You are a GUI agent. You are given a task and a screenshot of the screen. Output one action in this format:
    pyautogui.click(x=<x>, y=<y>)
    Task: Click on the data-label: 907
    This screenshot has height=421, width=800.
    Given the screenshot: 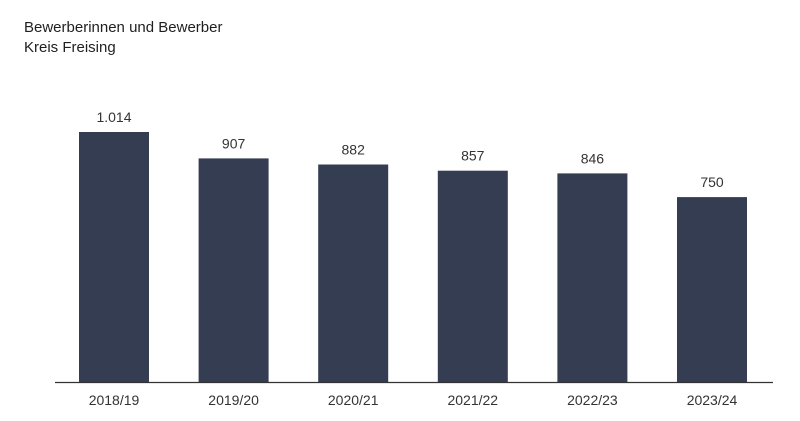 What is the action you would take?
    pyautogui.click(x=234, y=143)
    